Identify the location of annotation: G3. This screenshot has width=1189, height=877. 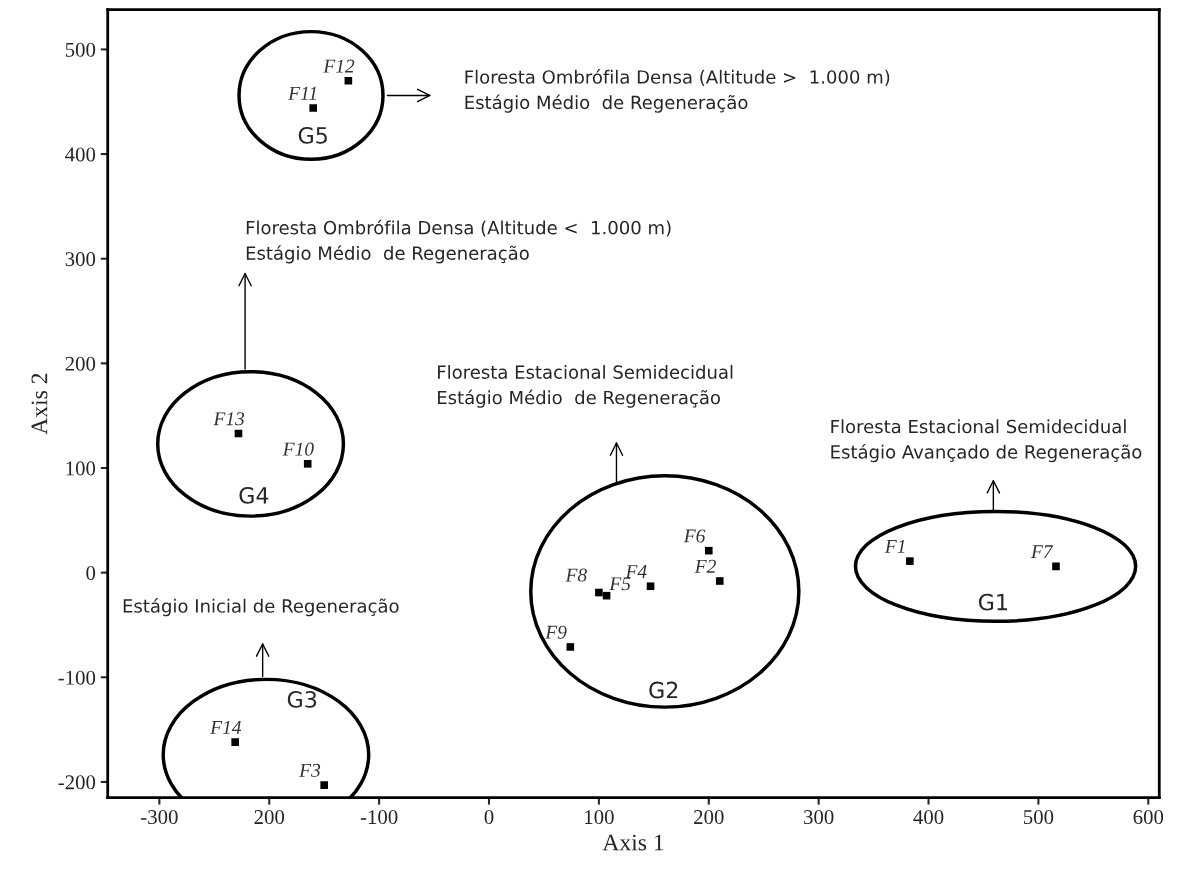
(302, 699).